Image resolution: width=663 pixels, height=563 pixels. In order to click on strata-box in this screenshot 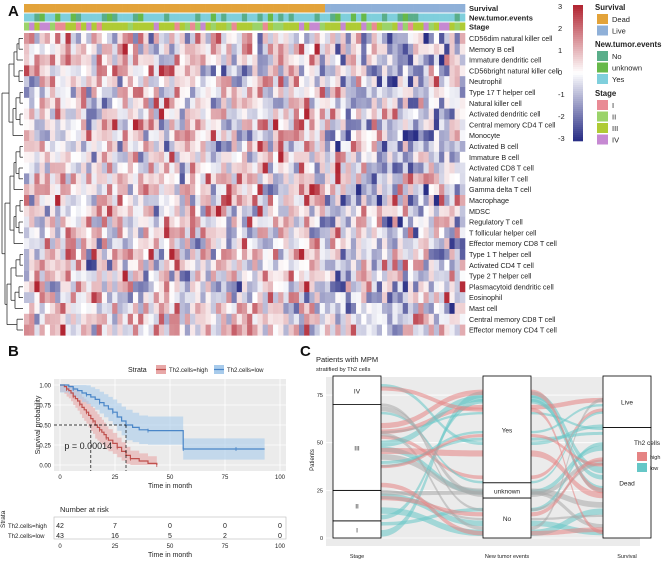, I will do `click(357, 447)`.